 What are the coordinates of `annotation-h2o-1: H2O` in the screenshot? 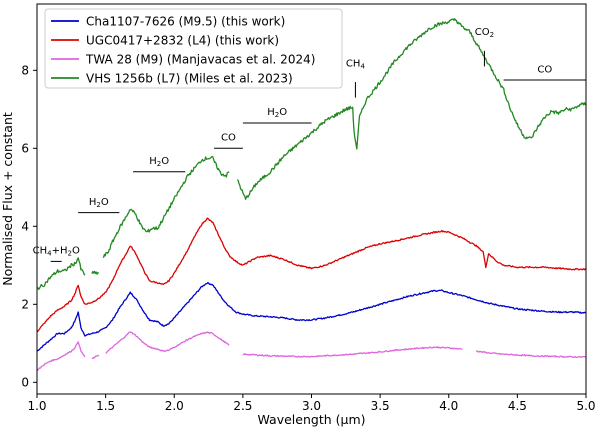 It's located at (99, 205).